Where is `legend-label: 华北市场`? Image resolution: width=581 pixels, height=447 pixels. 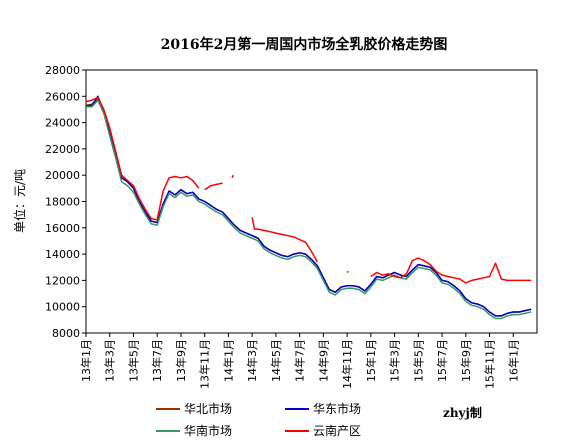
legend-label: 华北市场 is located at coordinates (208, 408).